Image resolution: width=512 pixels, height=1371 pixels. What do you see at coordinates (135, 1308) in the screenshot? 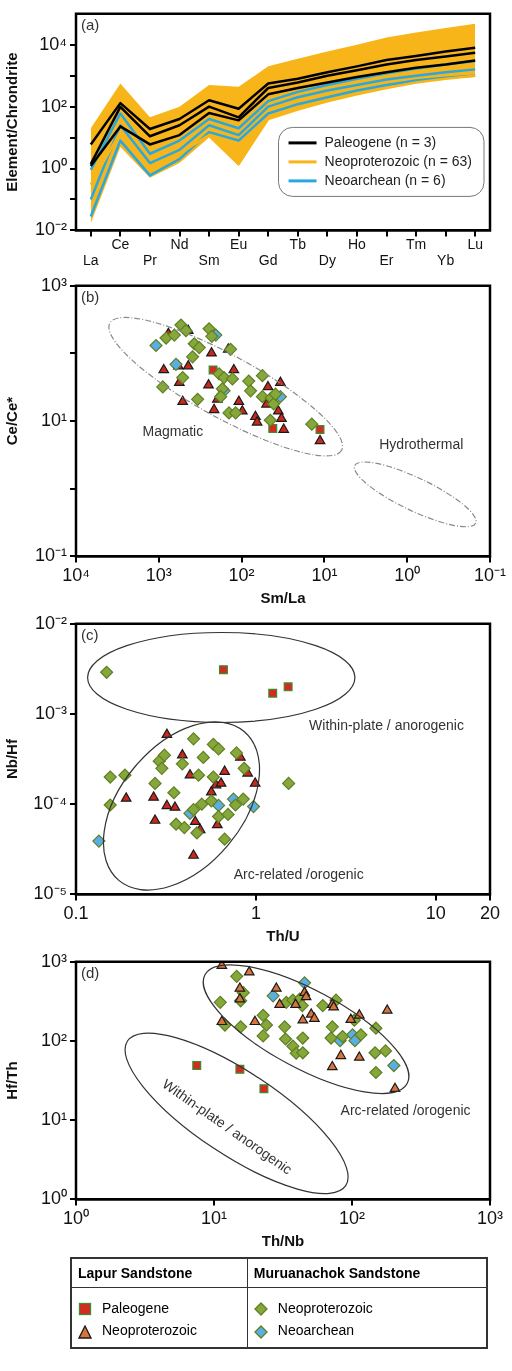
I see `legend-label: Paleogene` at bounding box center [135, 1308].